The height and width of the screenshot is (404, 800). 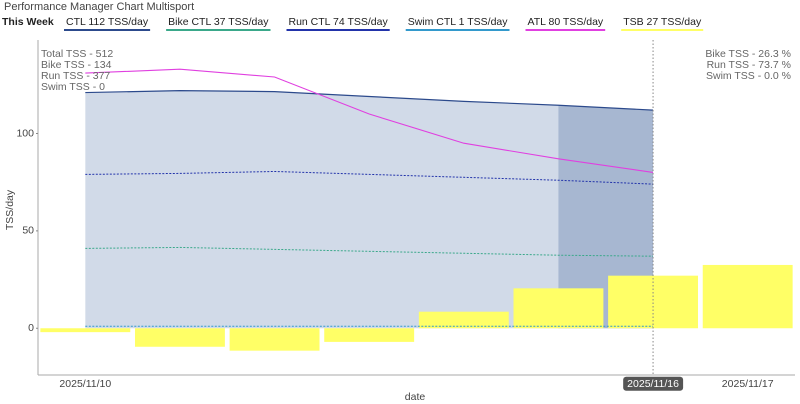 I want to click on y-tick-label: 0, so click(x=31, y=328).